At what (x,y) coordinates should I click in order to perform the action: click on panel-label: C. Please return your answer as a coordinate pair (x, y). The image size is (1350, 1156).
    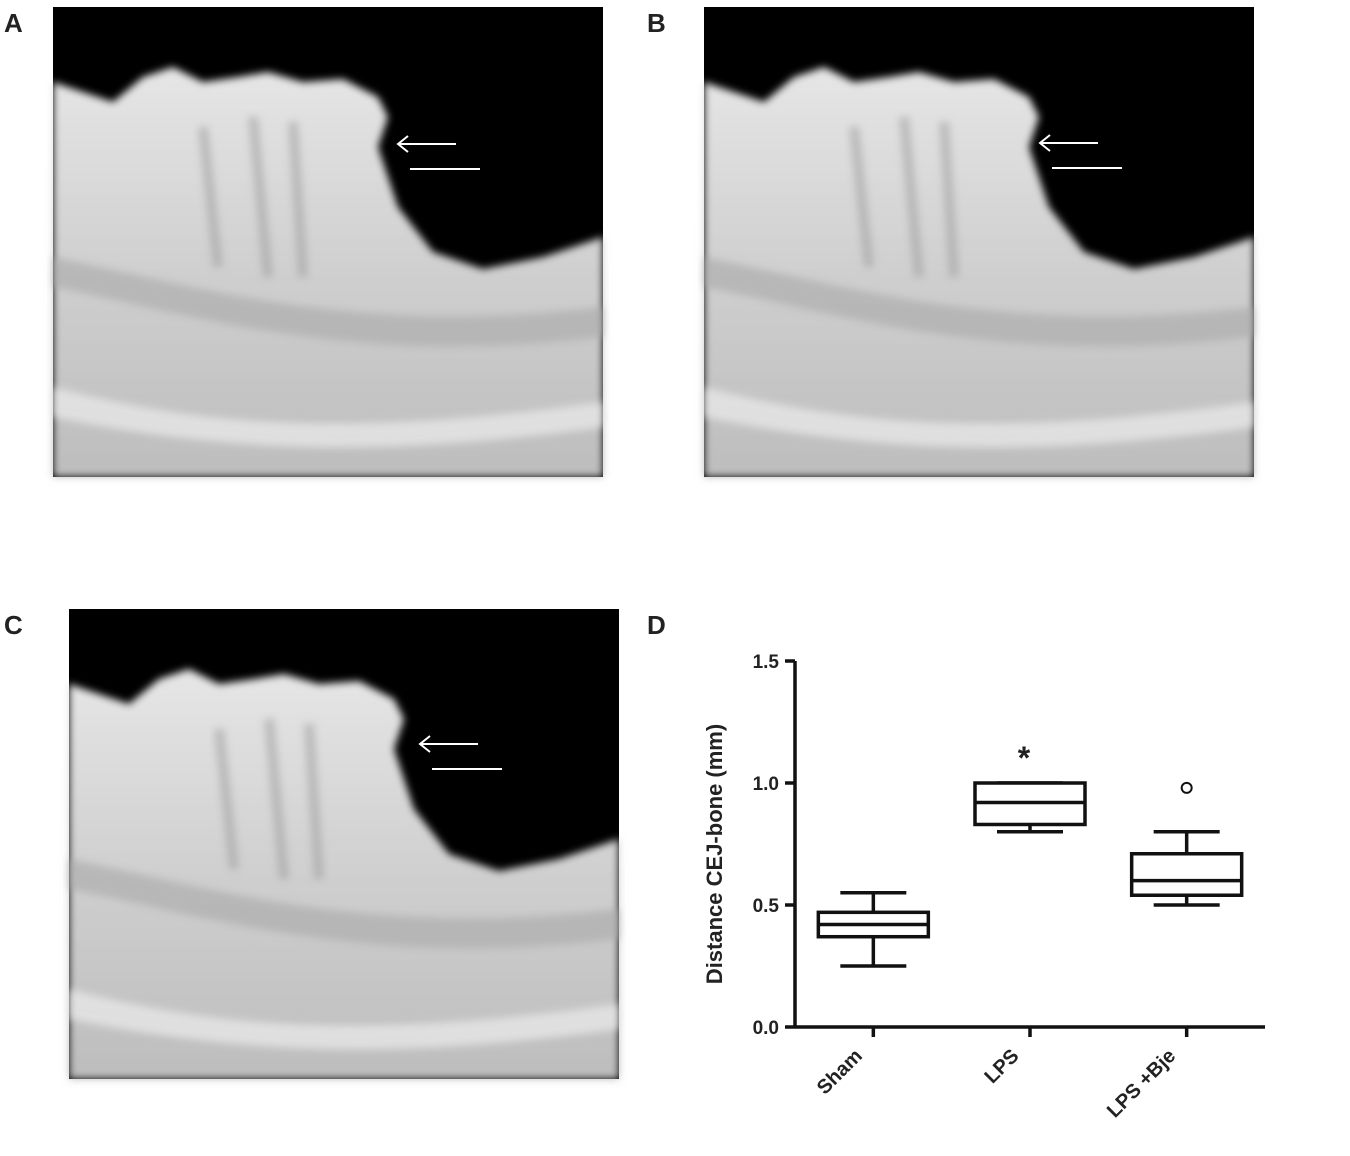
    Looking at the image, I should click on (13, 625).